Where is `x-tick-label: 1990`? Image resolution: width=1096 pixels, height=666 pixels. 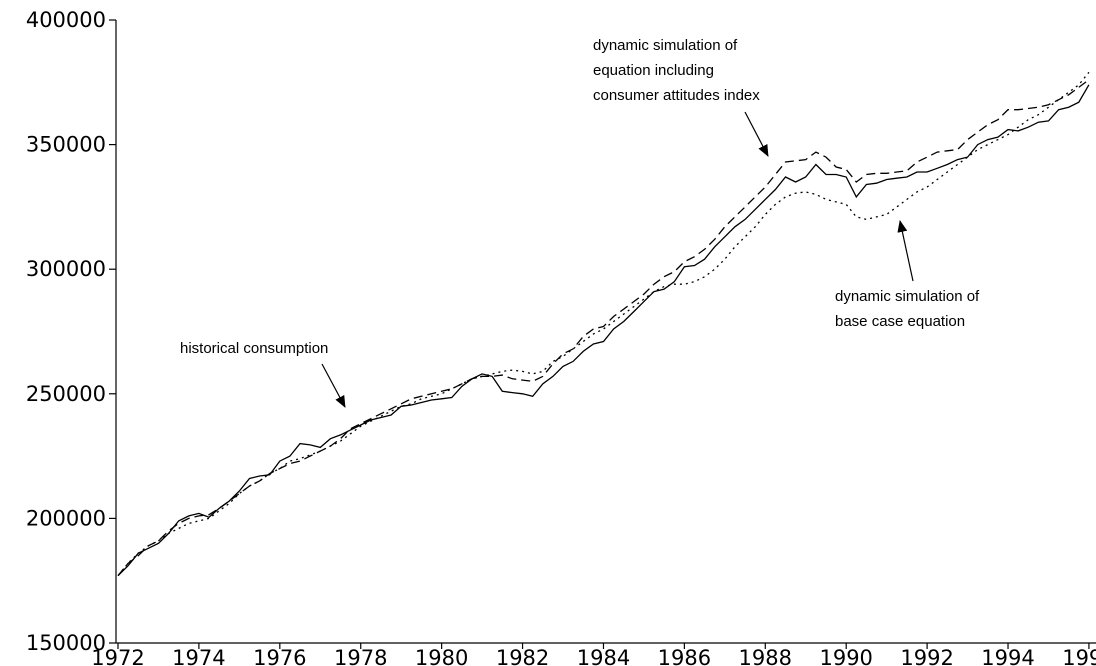
x-tick-label: 1990 is located at coordinates (845, 656).